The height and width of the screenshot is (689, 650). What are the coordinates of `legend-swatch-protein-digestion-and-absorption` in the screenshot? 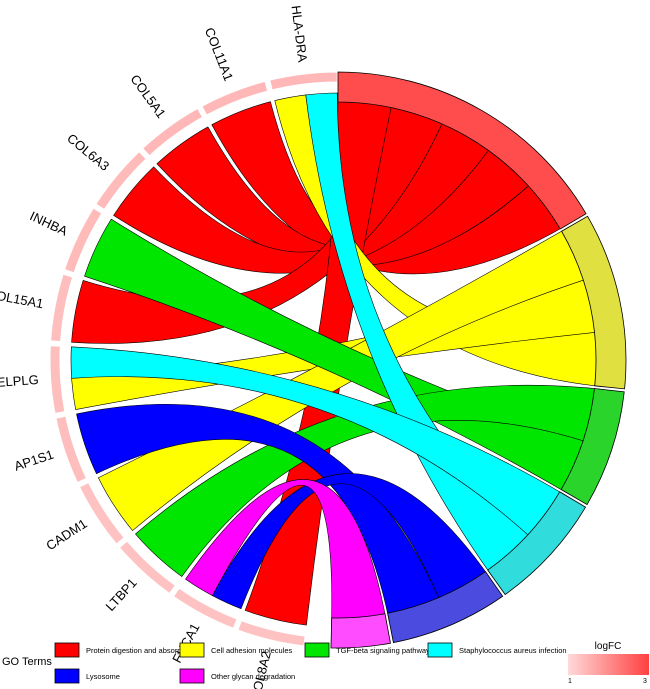 It's located at (67, 650).